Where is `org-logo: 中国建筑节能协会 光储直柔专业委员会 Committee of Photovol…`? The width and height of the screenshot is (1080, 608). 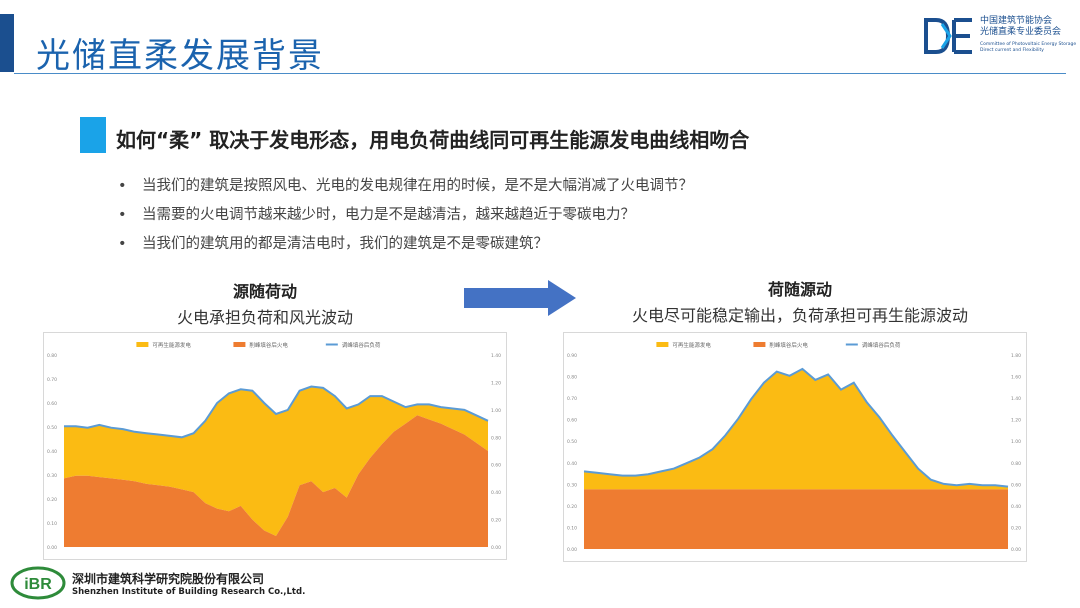
org-logo: 中国建筑节能协会 光储直柔专业委员会 Committee of Photovol… is located at coordinates (999, 38).